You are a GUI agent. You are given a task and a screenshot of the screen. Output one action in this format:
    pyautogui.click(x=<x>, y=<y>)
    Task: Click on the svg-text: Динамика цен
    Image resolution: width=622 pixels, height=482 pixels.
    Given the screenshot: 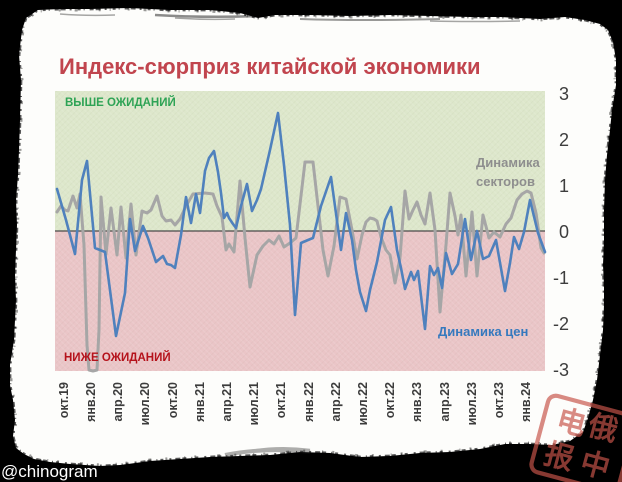 What is the action you would take?
    pyautogui.click(x=483, y=331)
    